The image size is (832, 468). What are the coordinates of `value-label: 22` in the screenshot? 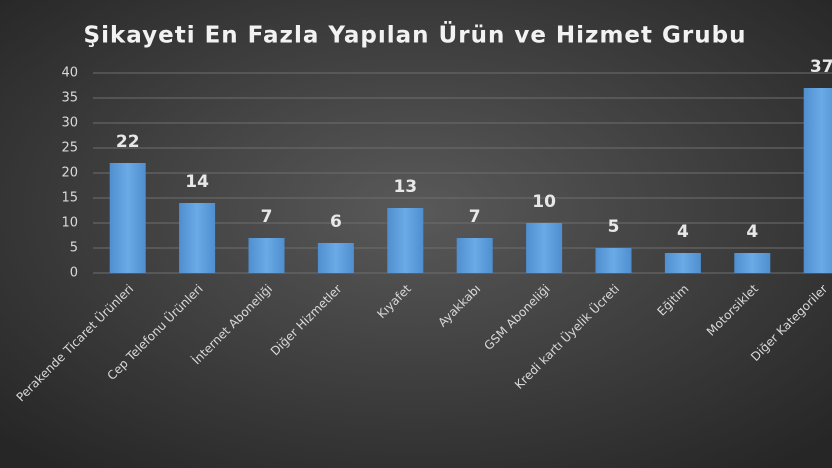 It's located at (128, 142).